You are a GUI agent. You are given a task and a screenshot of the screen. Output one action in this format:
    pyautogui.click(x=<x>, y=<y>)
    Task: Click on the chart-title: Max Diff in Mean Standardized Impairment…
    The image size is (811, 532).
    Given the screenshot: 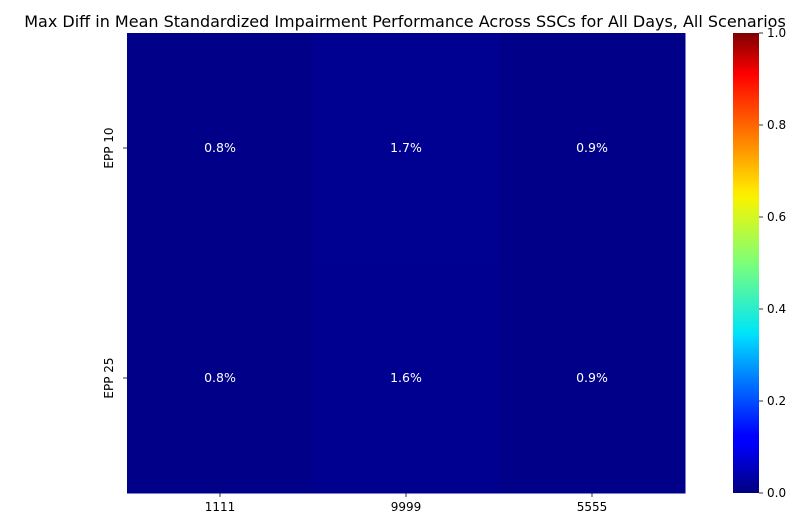 What is the action you would take?
    pyautogui.click(x=405, y=21)
    